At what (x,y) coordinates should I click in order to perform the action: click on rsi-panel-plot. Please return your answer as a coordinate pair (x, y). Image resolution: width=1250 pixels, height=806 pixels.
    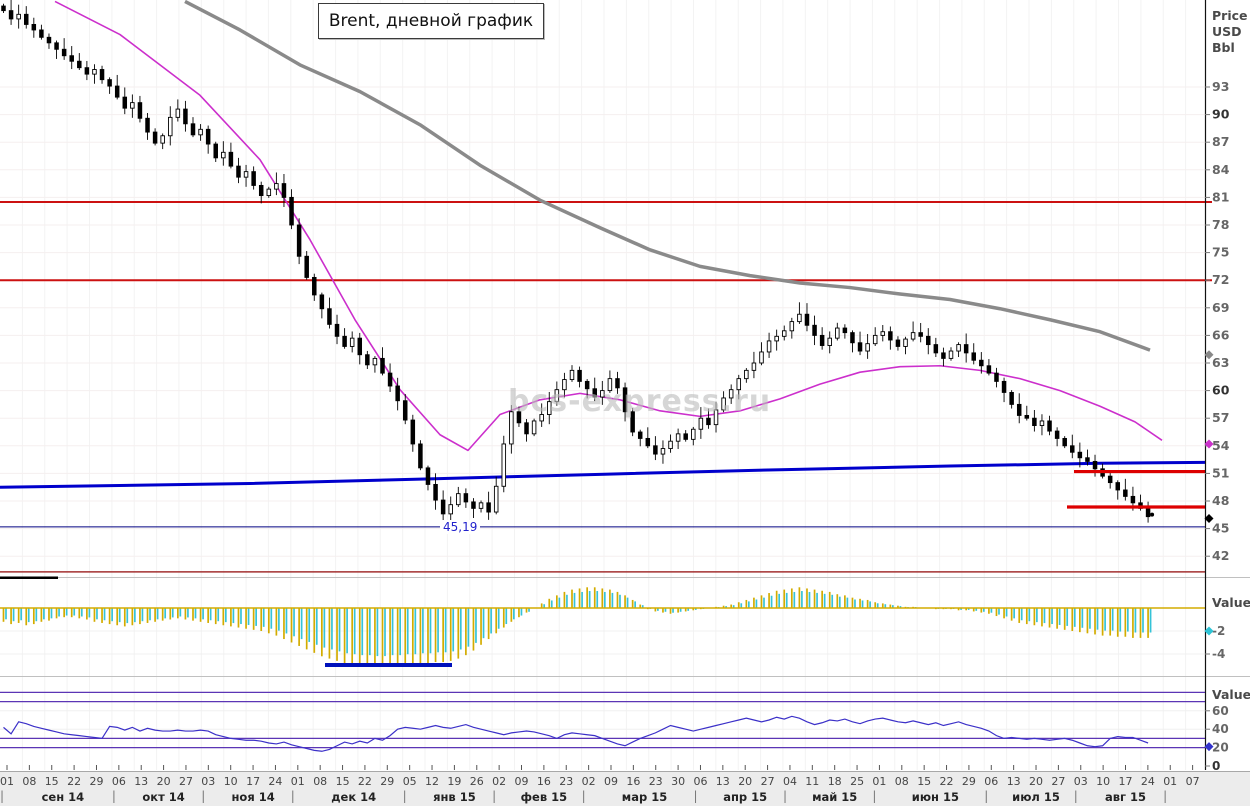
    Looking at the image, I should click on (602, 723).